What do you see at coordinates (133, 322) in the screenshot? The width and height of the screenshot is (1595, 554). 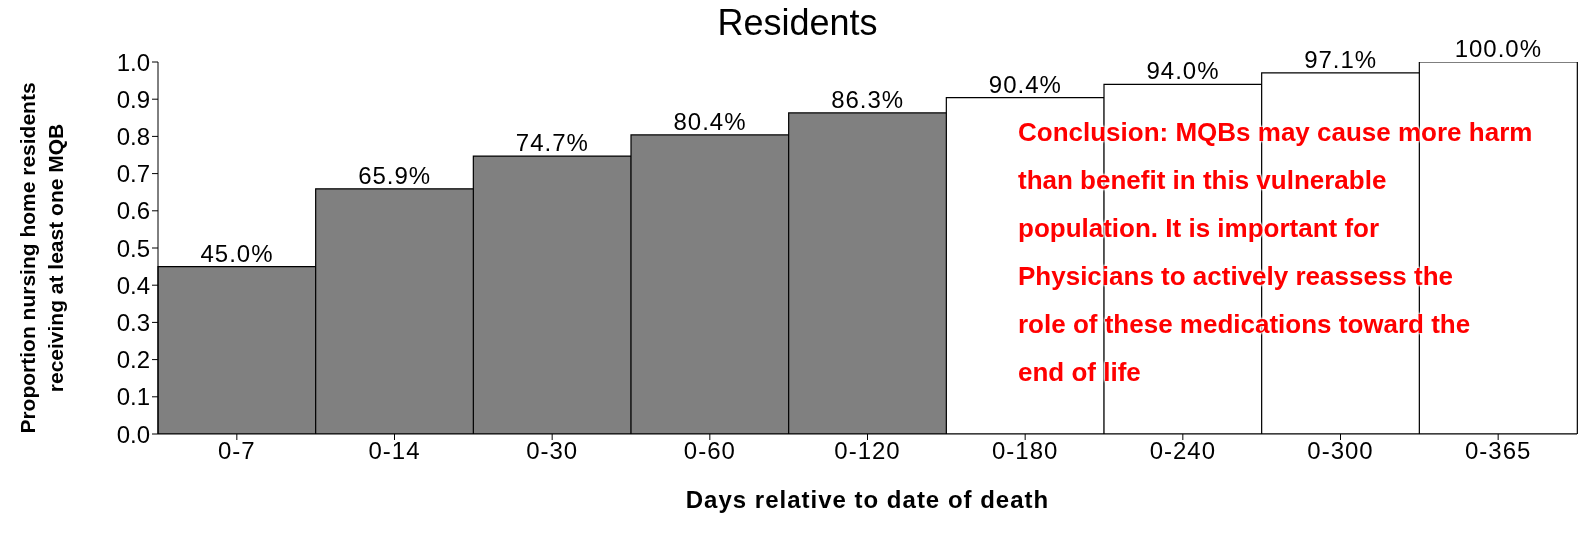 I see `y-tick-label: 0.3` at bounding box center [133, 322].